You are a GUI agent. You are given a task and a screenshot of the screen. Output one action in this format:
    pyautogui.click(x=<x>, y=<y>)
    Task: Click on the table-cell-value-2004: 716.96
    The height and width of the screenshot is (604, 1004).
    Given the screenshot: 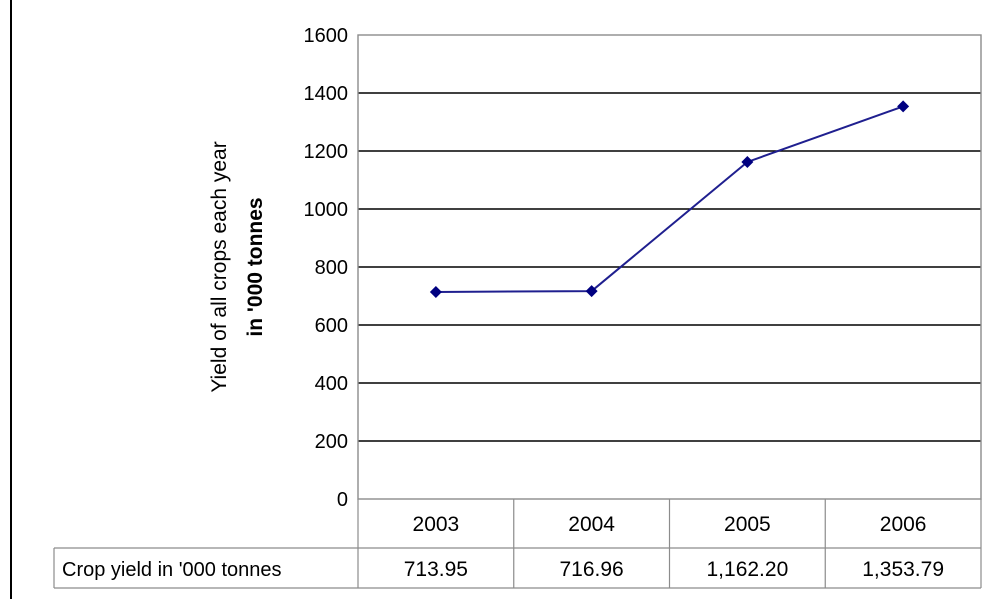 What is the action you would take?
    pyautogui.click(x=592, y=569)
    